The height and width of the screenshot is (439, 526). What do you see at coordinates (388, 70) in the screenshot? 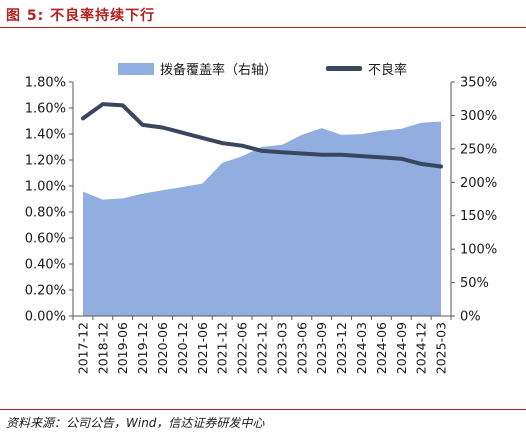
I see `legend-label-npl: 不良率` at bounding box center [388, 70].